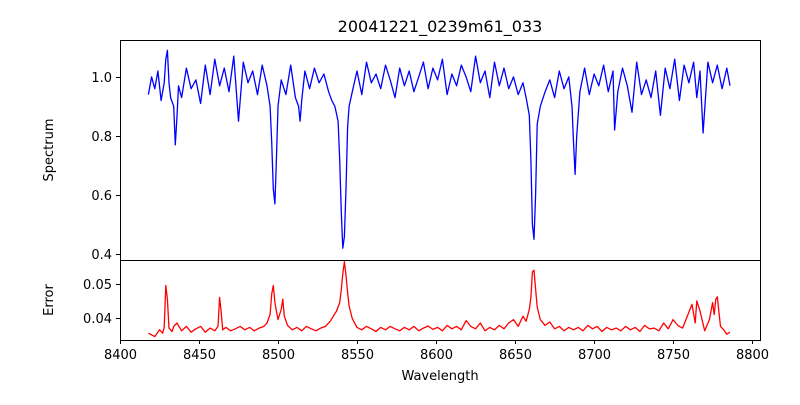  What do you see at coordinates (439, 376) in the screenshot?
I see `x-axis-label: Wavelength` at bounding box center [439, 376].